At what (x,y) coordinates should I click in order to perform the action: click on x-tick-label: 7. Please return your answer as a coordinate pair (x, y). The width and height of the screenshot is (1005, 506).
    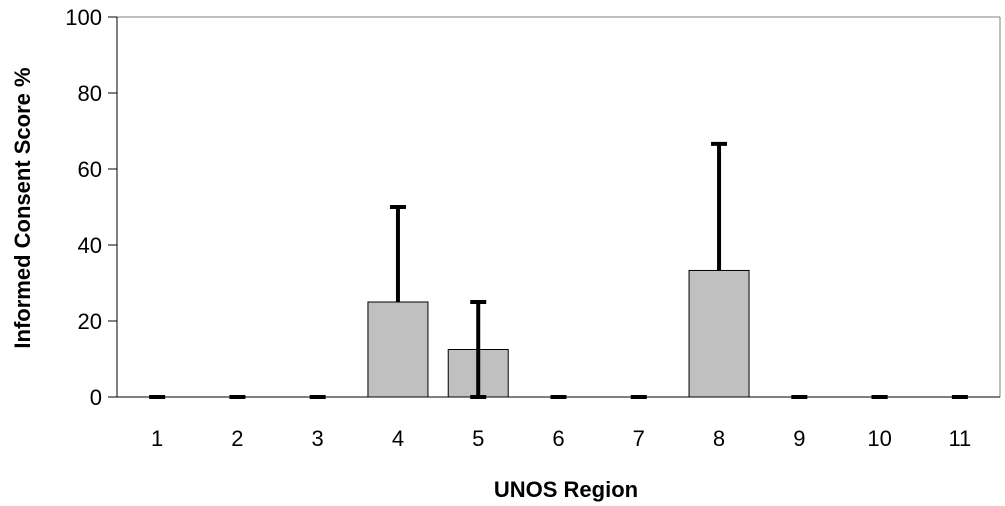
    Looking at the image, I should click on (639, 438).